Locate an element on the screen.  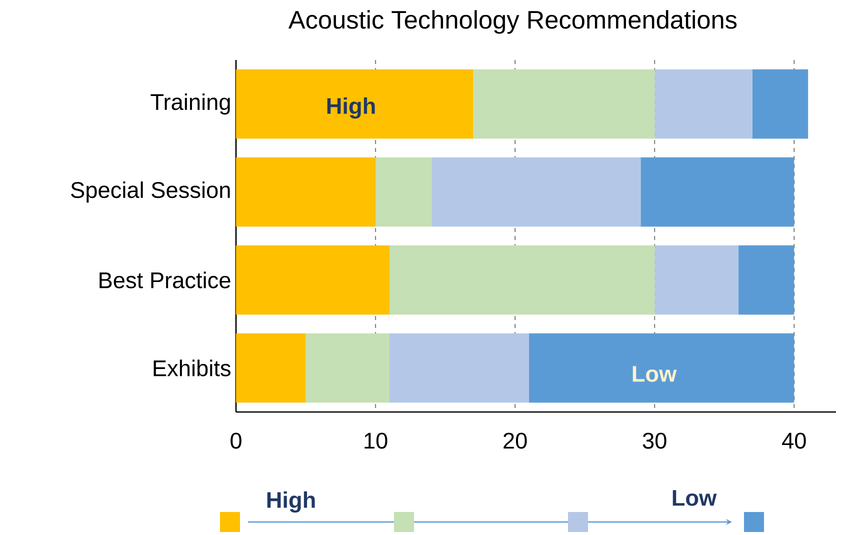
y-tick-label: Special Session is located at coordinates (150, 192).